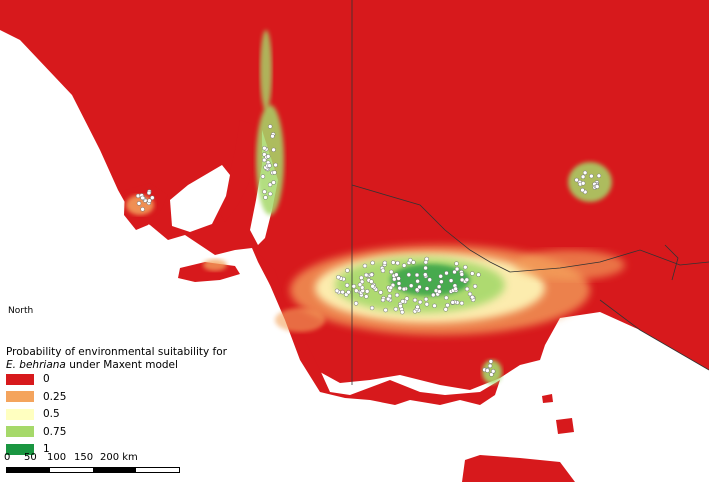 Image resolution: width=709 pixels, height=482 pixels. What do you see at coordinates (116, 365) in the screenshot?
I see `legend-title-line2: E. behriana under Maxent model` at bounding box center [116, 365].